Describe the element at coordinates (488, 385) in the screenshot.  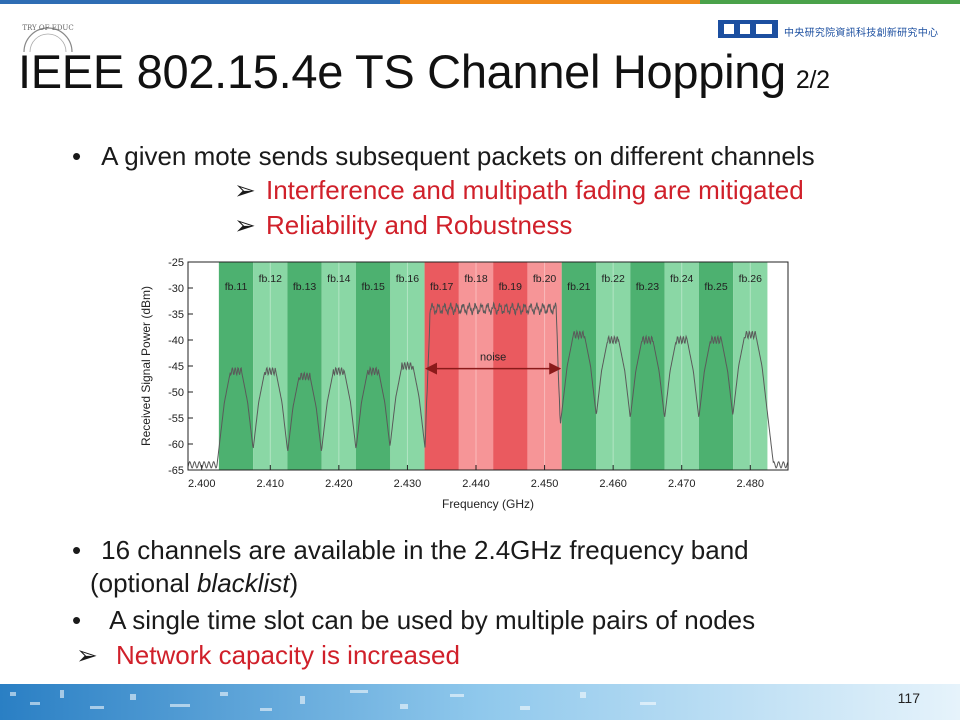
I see `signal-trace` at that location.